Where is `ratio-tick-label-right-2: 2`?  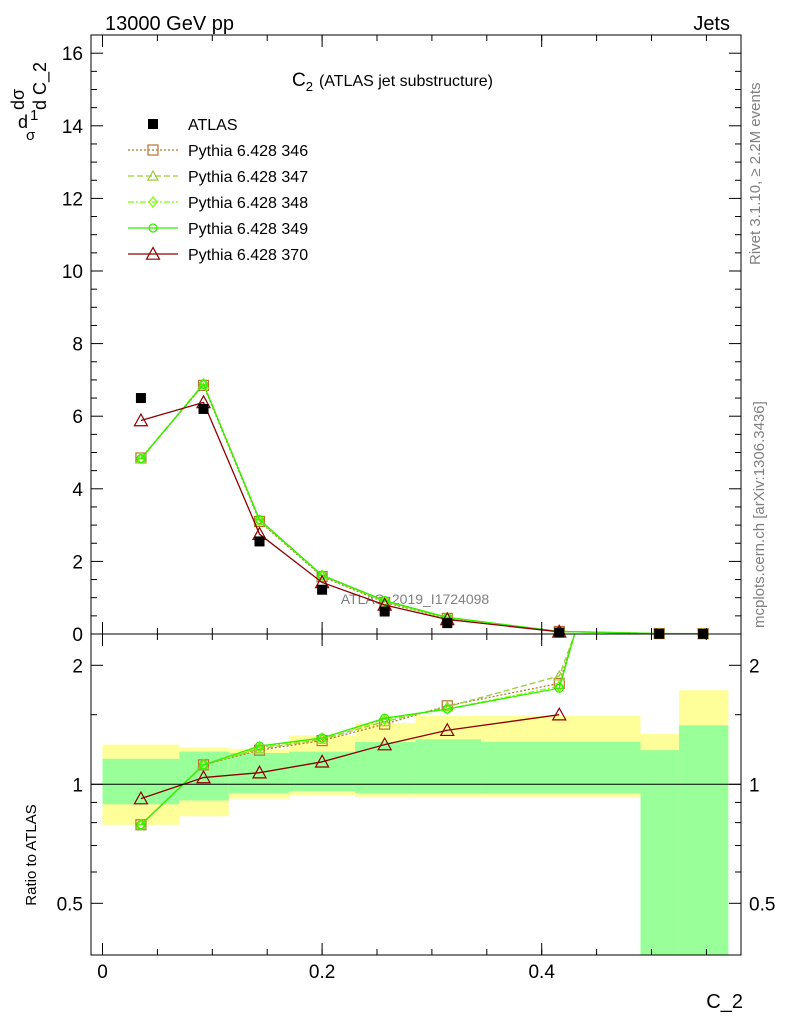
ratio-tick-label-right-2: 2 is located at coordinates (754, 666).